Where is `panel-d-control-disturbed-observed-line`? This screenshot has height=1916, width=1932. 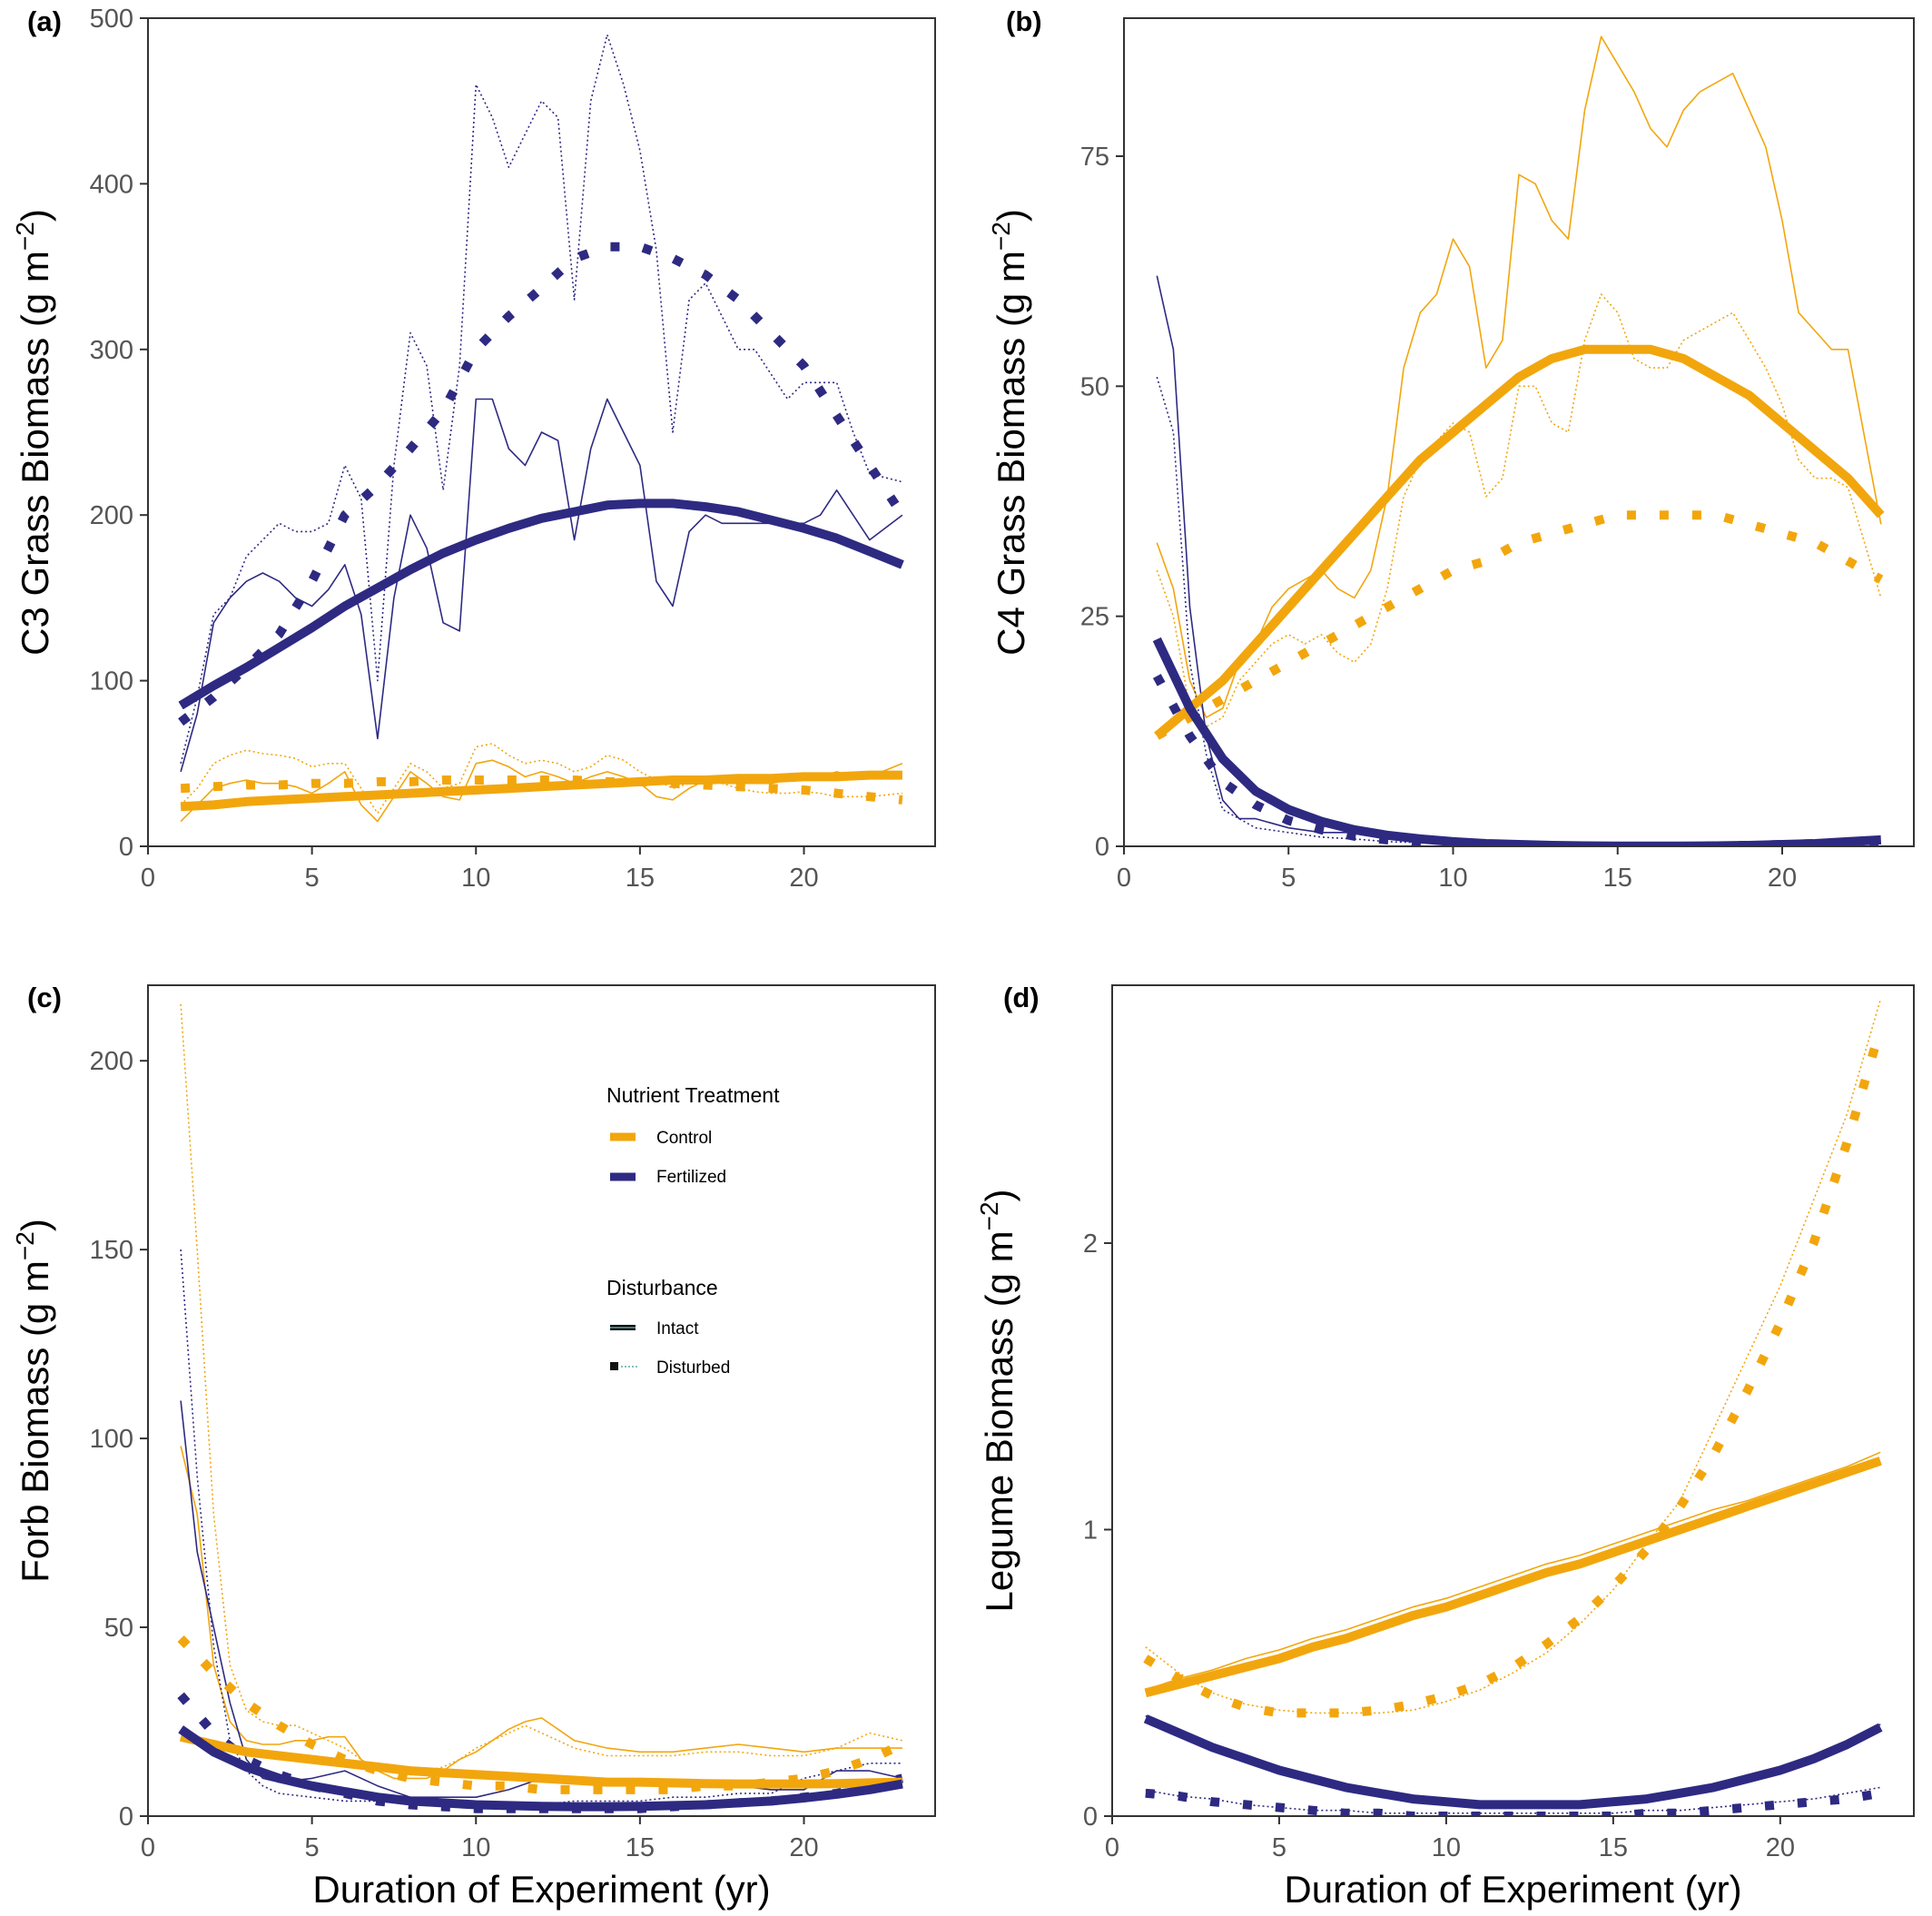 panel-d-control-disturbed-observed-line is located at coordinates (1513, 1357).